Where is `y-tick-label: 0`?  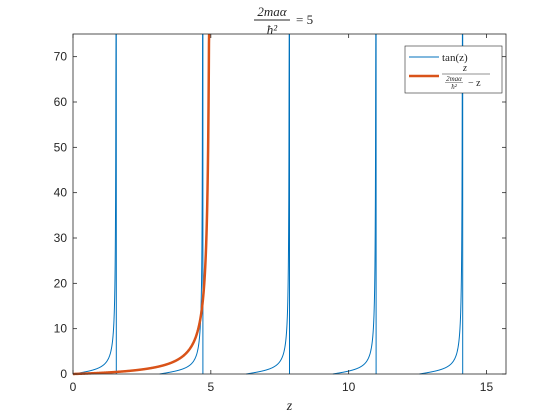
y-tick-label: 0 is located at coordinates (63, 374).